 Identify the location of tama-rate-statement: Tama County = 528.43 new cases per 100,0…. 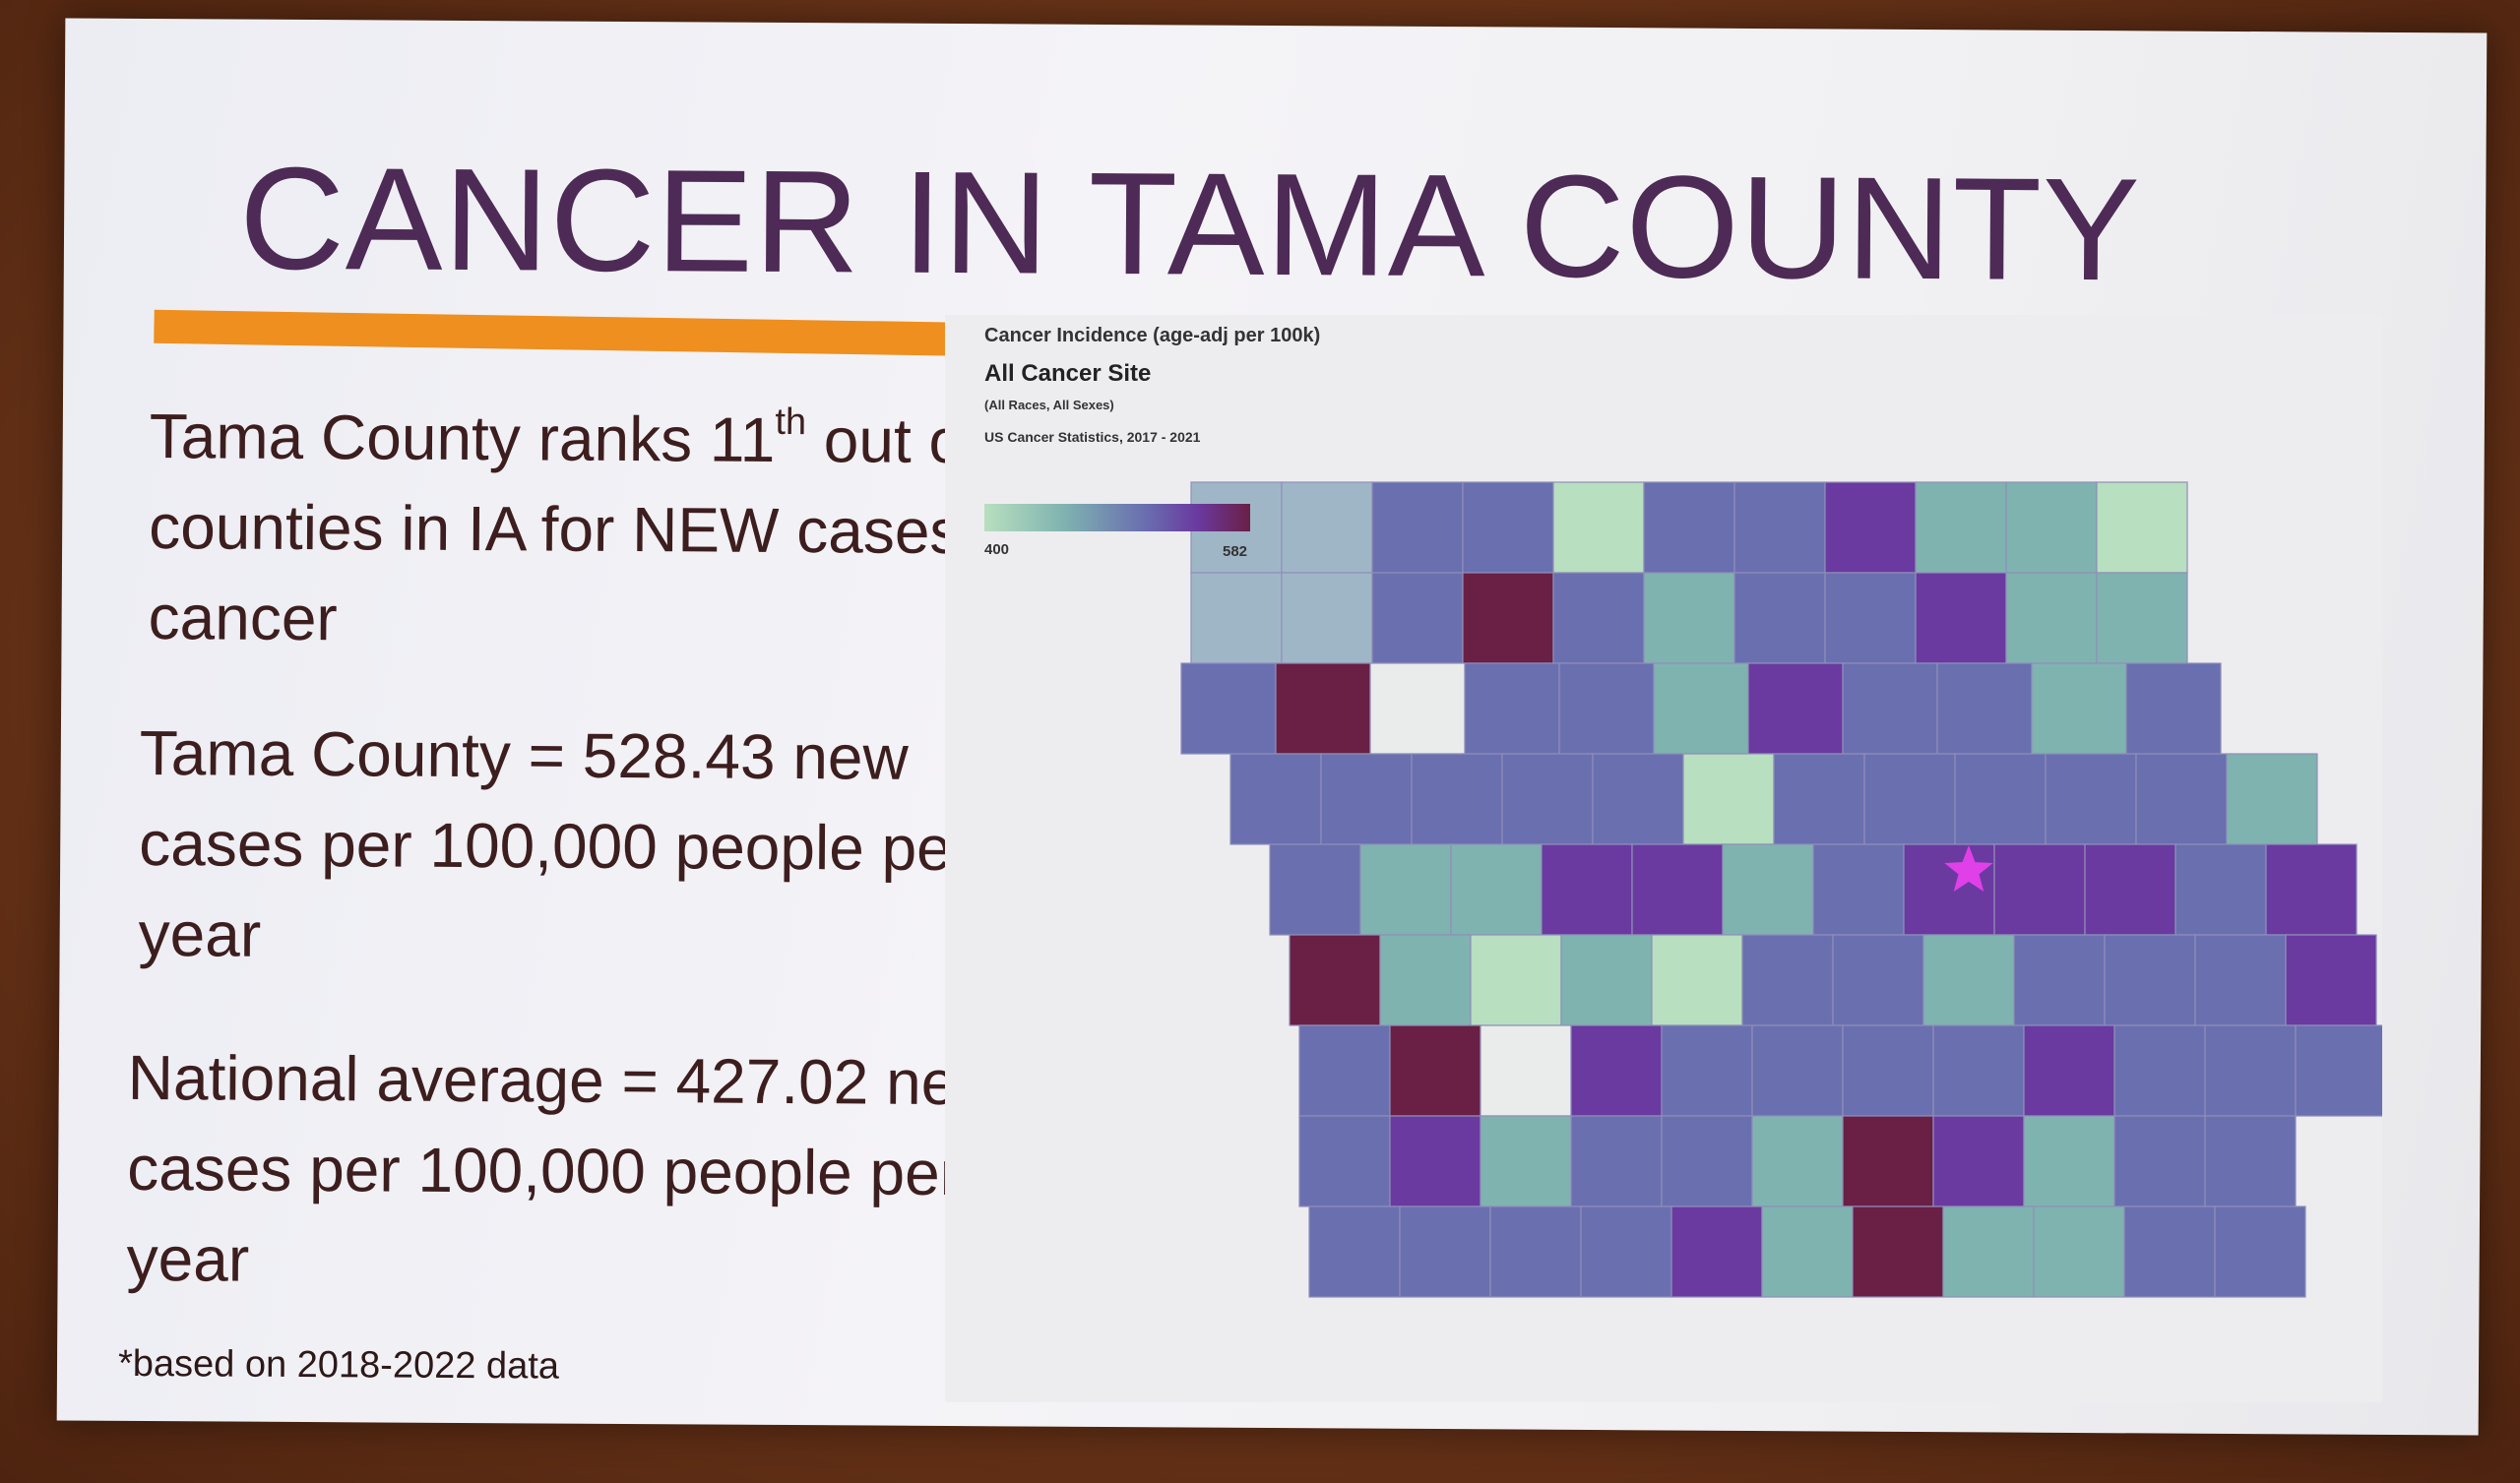
(556, 843).